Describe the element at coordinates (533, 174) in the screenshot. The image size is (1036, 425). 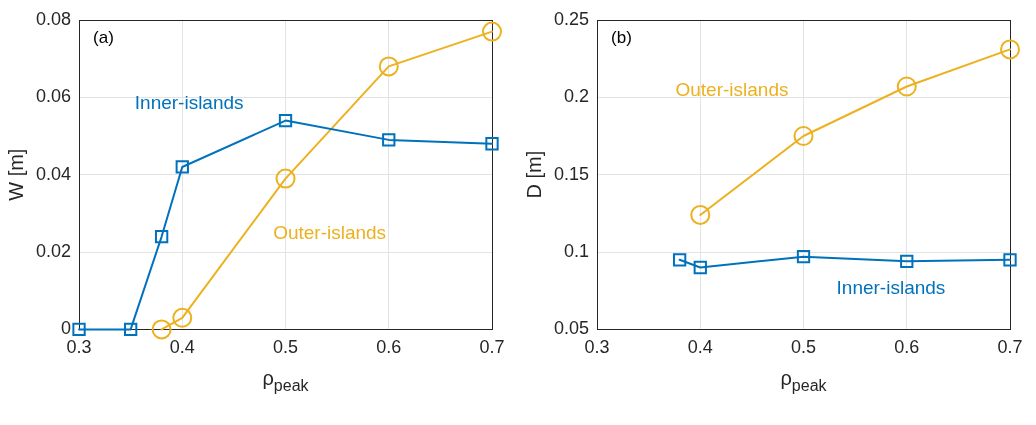
I see `y-axis-title: D [m]` at that location.